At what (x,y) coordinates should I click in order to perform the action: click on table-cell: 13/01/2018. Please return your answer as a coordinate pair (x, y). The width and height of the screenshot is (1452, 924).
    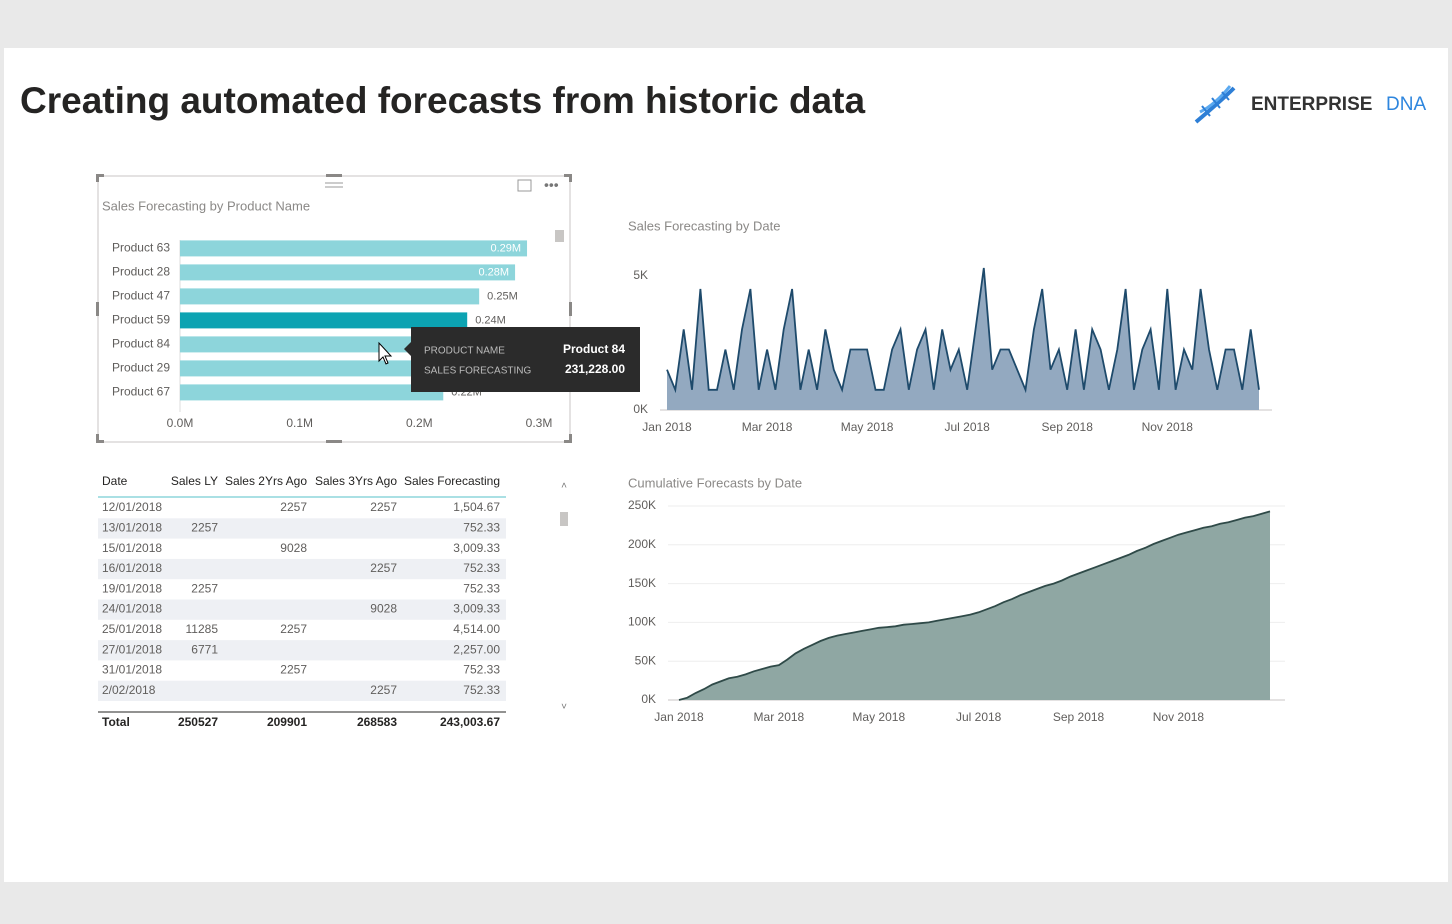
    Looking at the image, I should click on (132, 527).